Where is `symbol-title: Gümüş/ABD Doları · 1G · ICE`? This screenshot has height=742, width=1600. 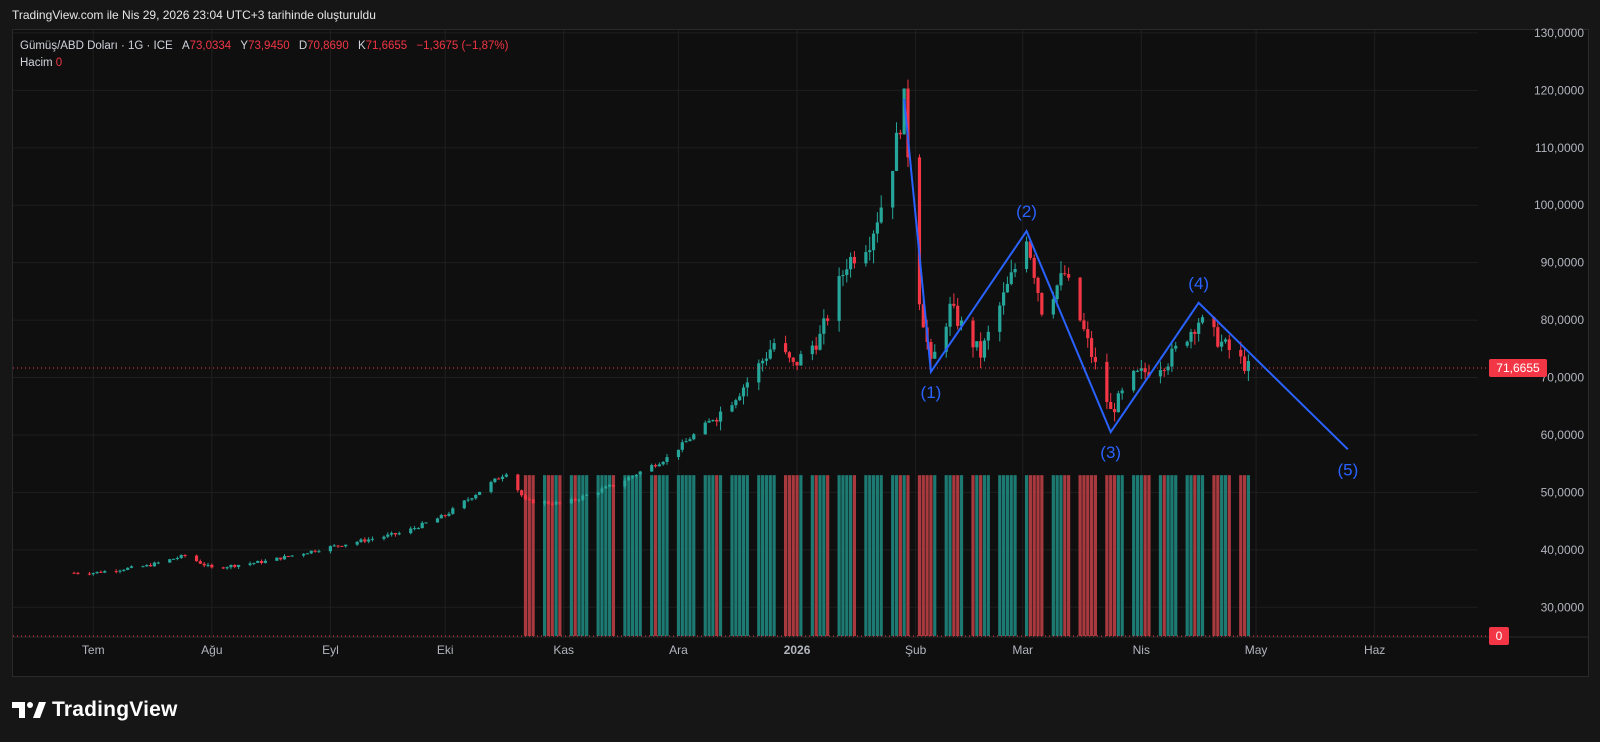
symbol-title: Gümüş/ABD Doları · 1G · ICE is located at coordinates (96, 46).